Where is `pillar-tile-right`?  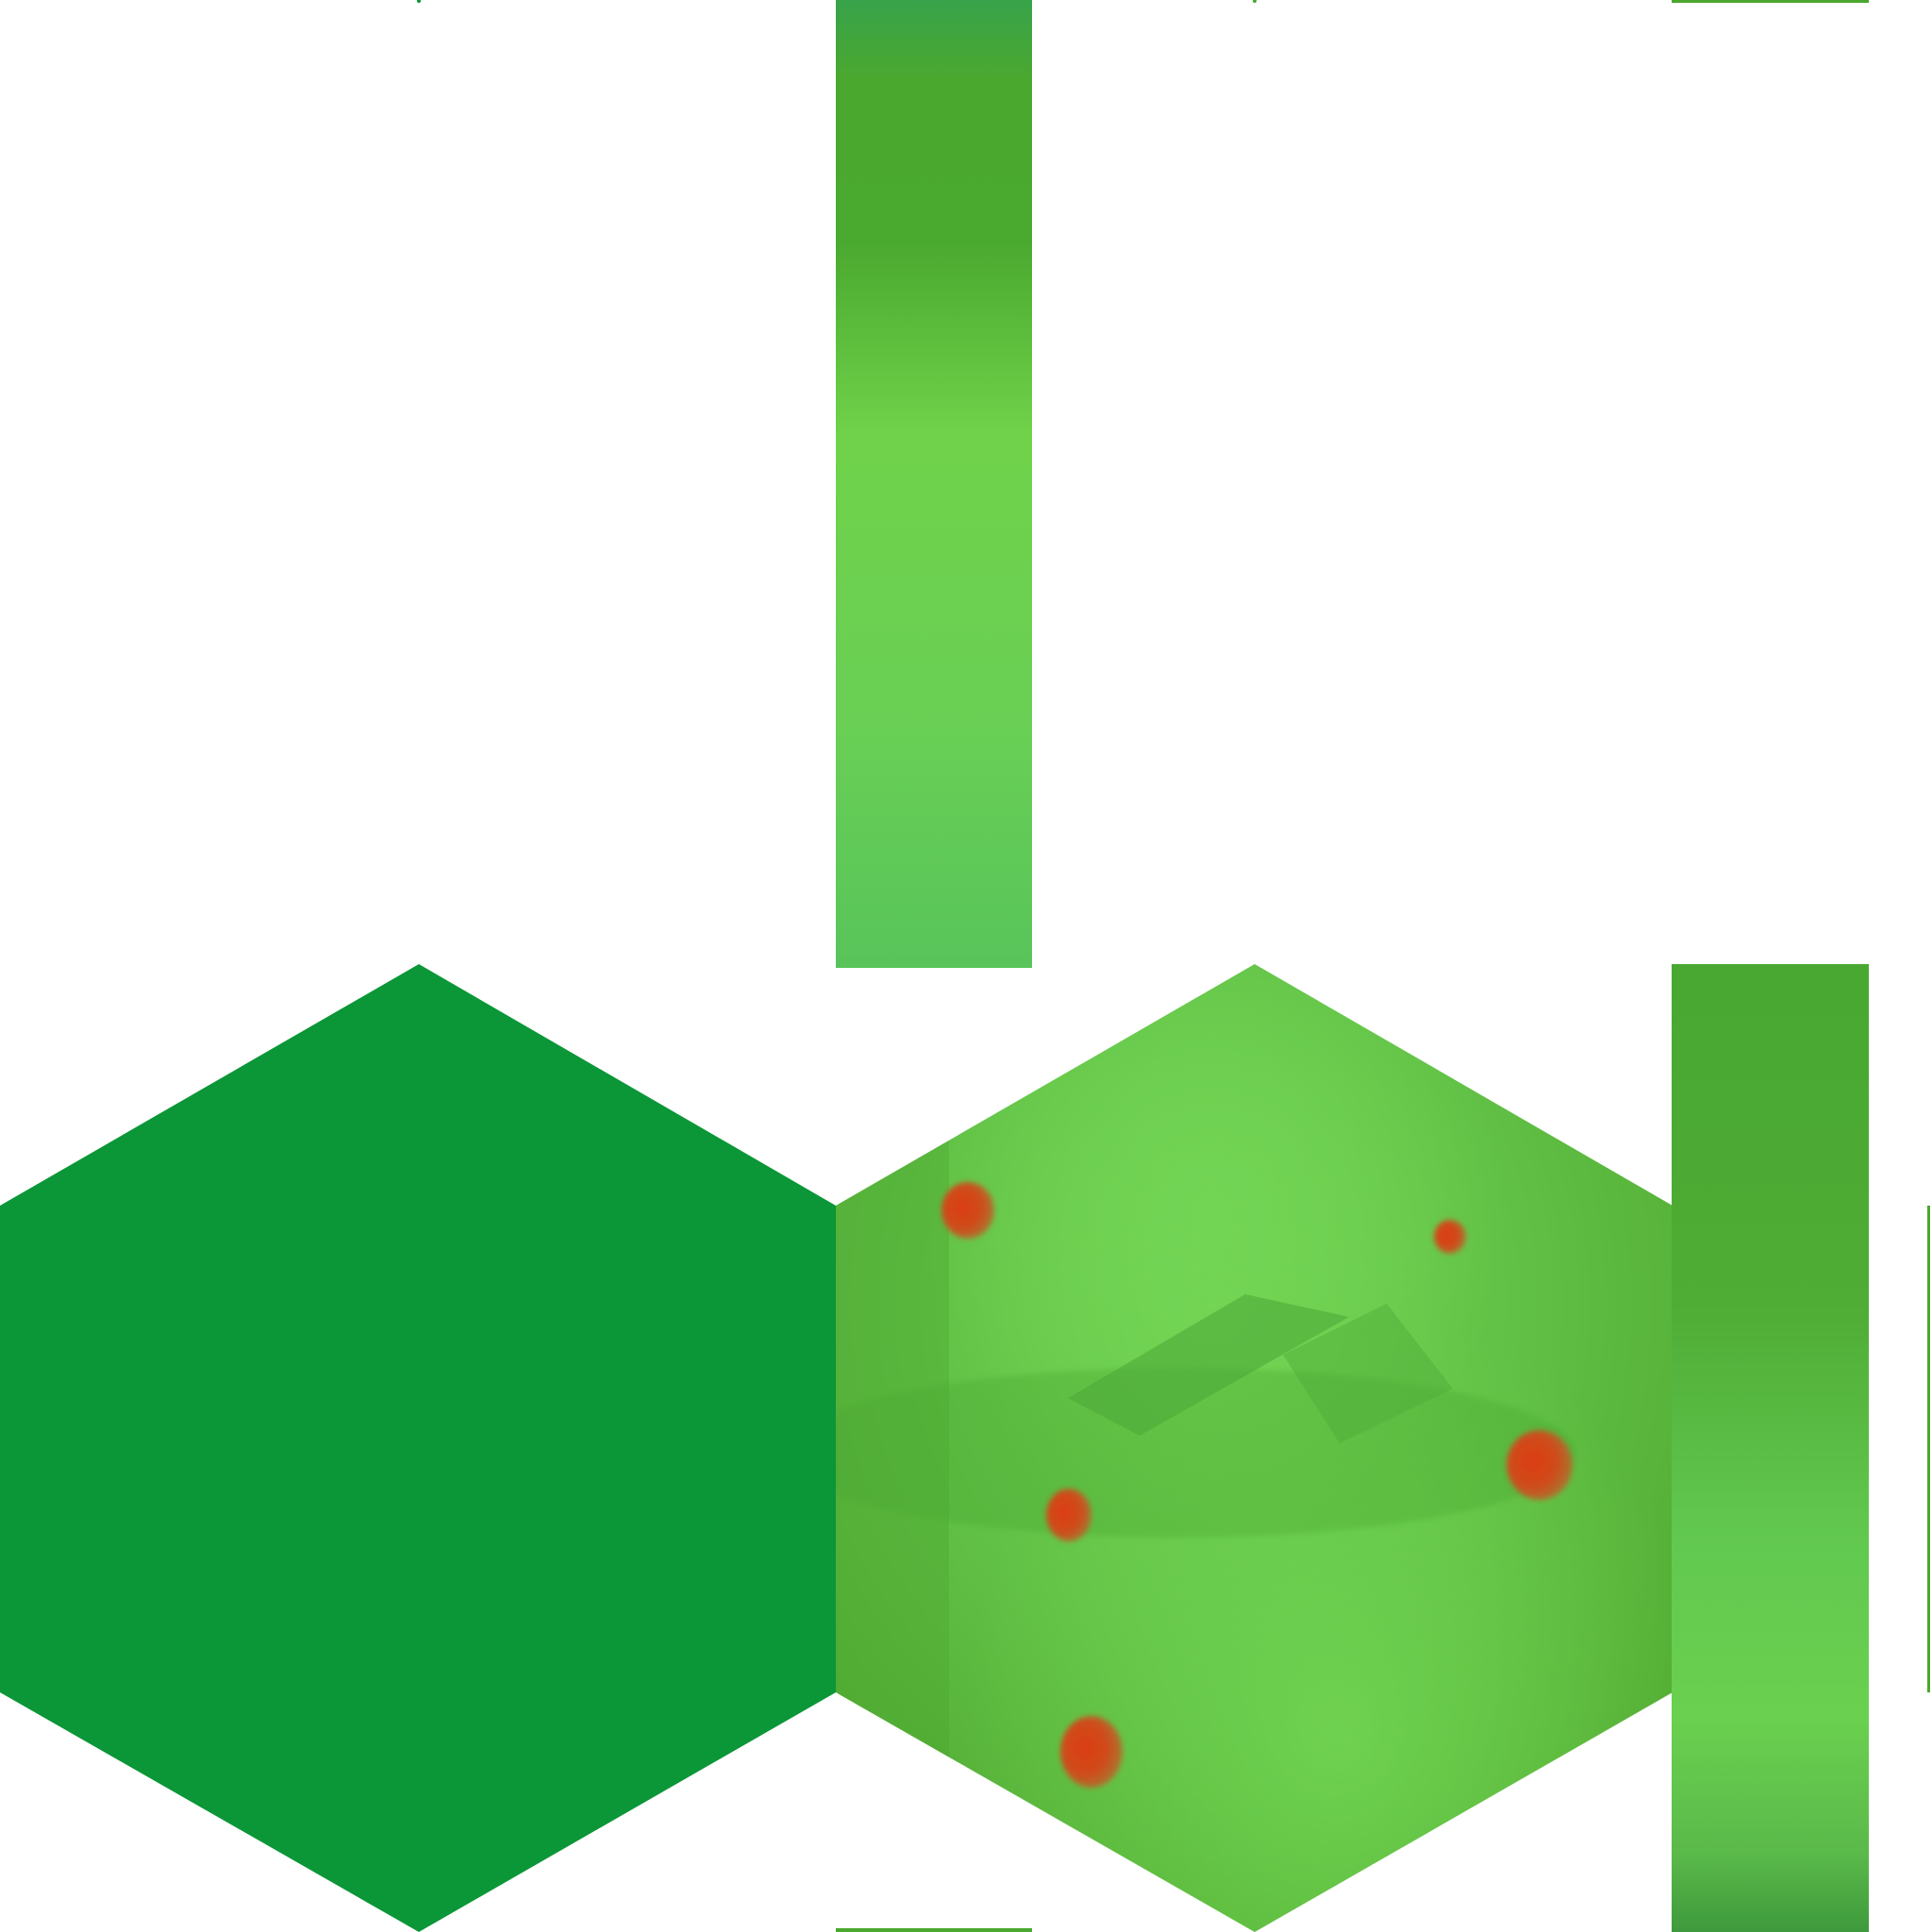
pillar-tile-right is located at coordinates (1770, 1448).